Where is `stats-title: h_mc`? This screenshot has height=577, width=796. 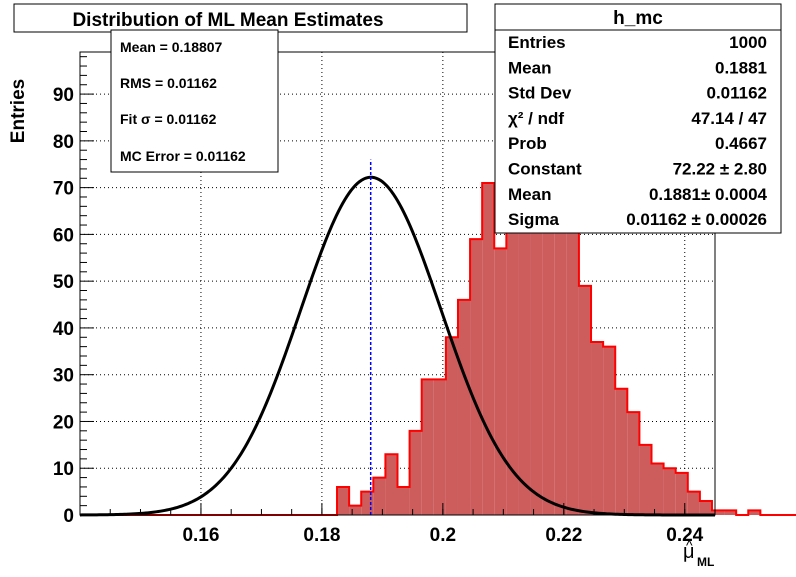 stats-title: h_mc is located at coordinates (638, 18).